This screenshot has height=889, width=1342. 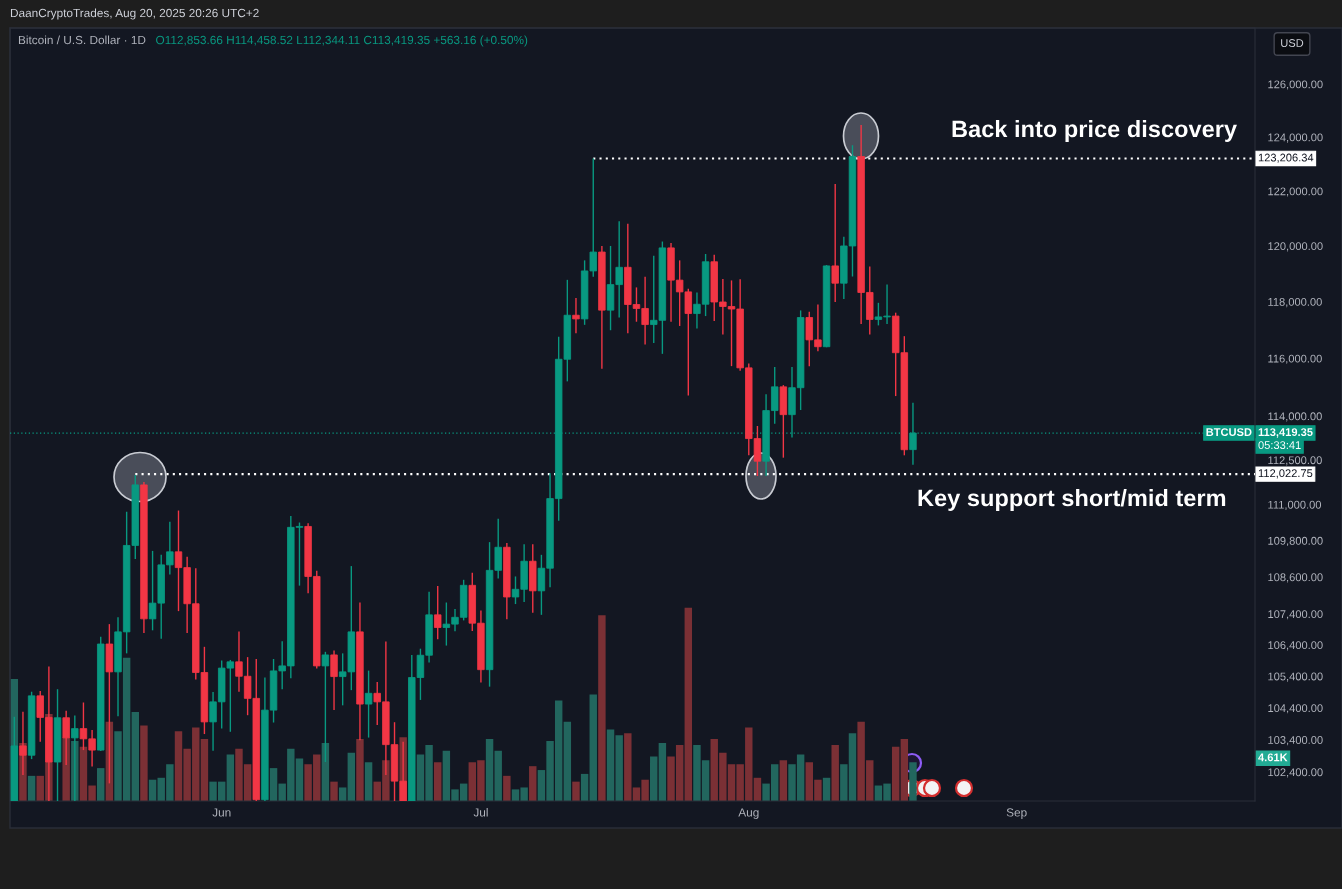 What do you see at coordinates (1229, 432) in the screenshot?
I see `annotation: BTCUSD` at bounding box center [1229, 432].